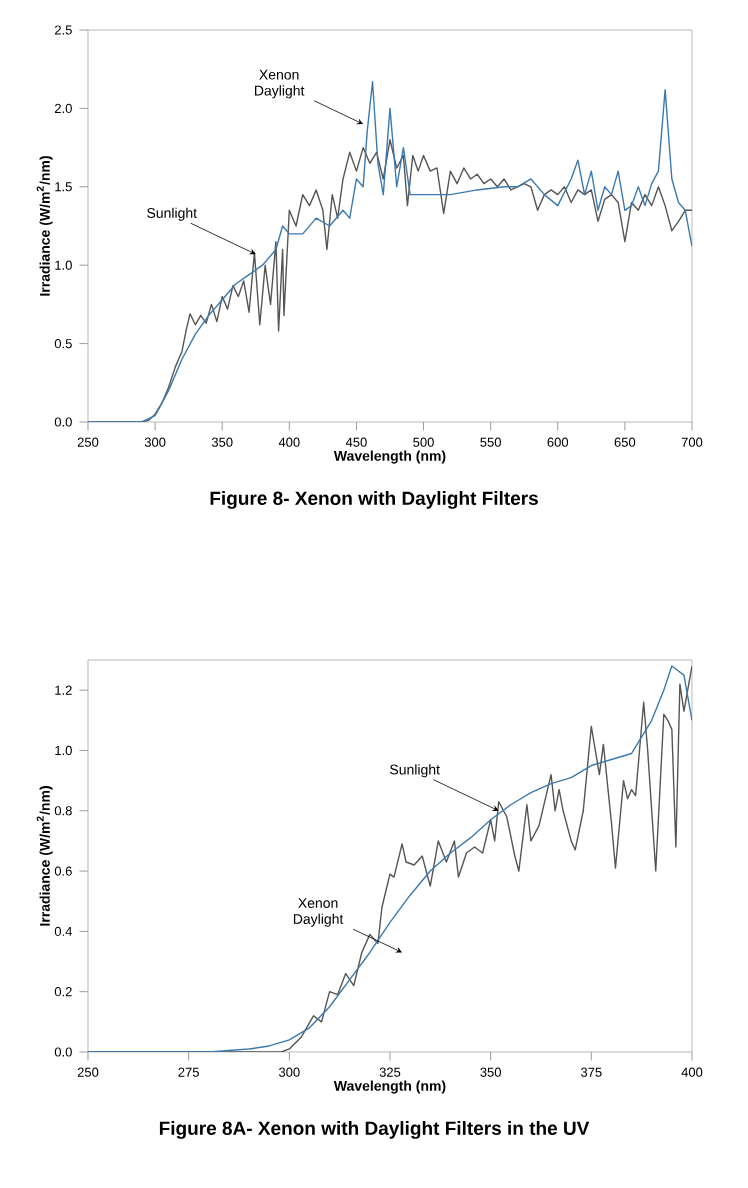  What do you see at coordinates (374, 1130) in the screenshot?
I see `text: Figure 8A- Xenon with Daylight Filters in the UV` at bounding box center [374, 1130].